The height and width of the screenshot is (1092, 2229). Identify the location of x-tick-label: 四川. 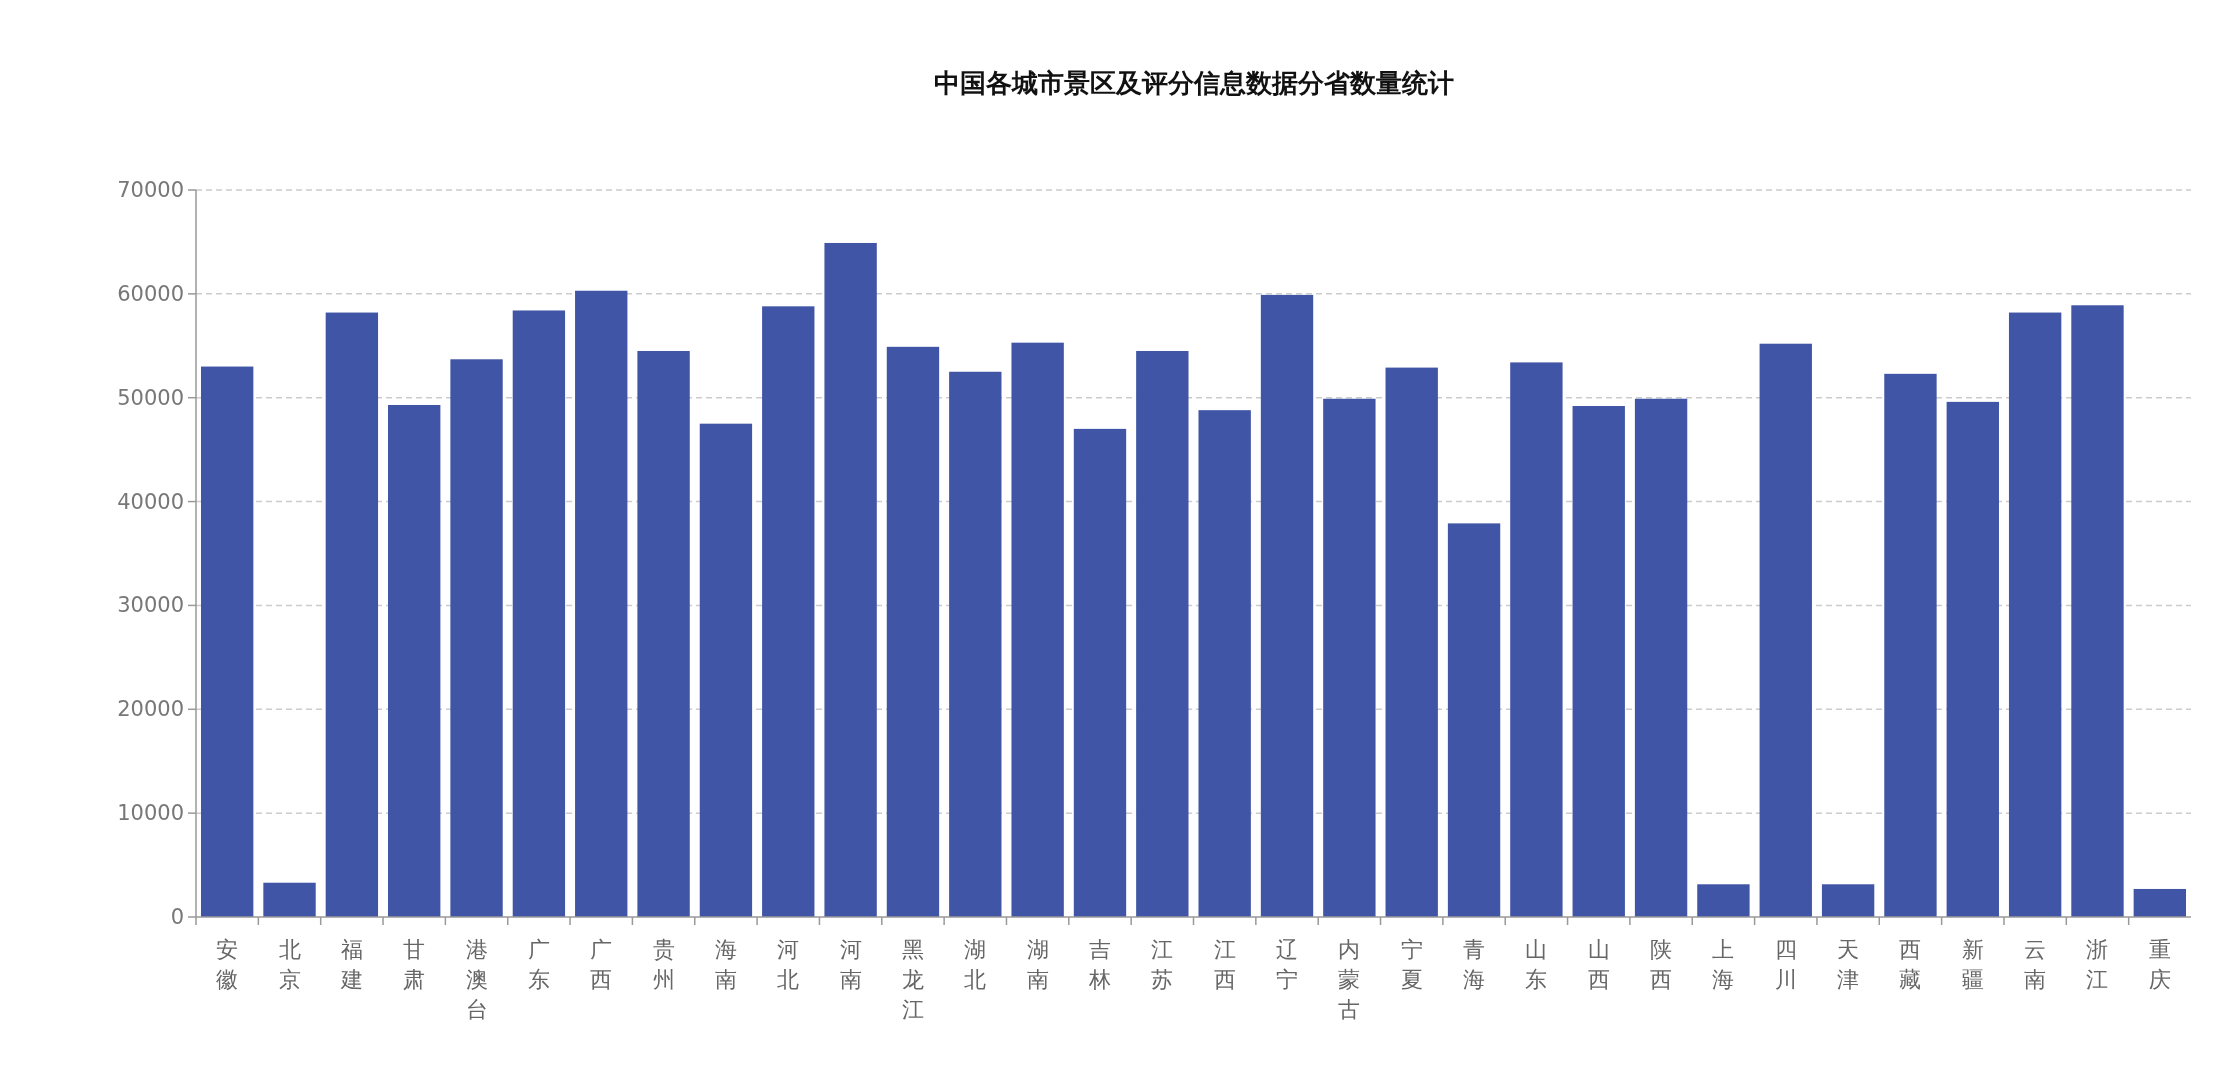
(1785, 964).